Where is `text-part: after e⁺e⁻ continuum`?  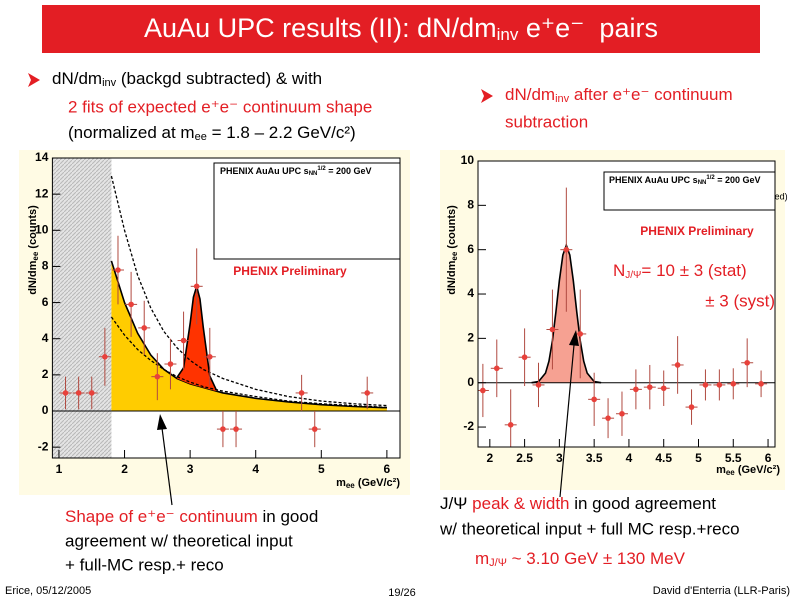 text-part: after e⁺e⁻ continuum is located at coordinates (650, 94).